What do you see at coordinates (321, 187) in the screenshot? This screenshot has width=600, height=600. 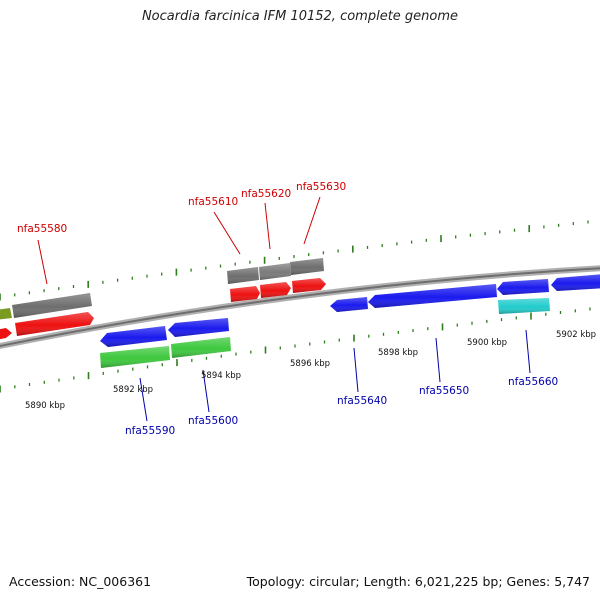 I see `gene-label-nfa55630: nfa55630` at bounding box center [321, 187].